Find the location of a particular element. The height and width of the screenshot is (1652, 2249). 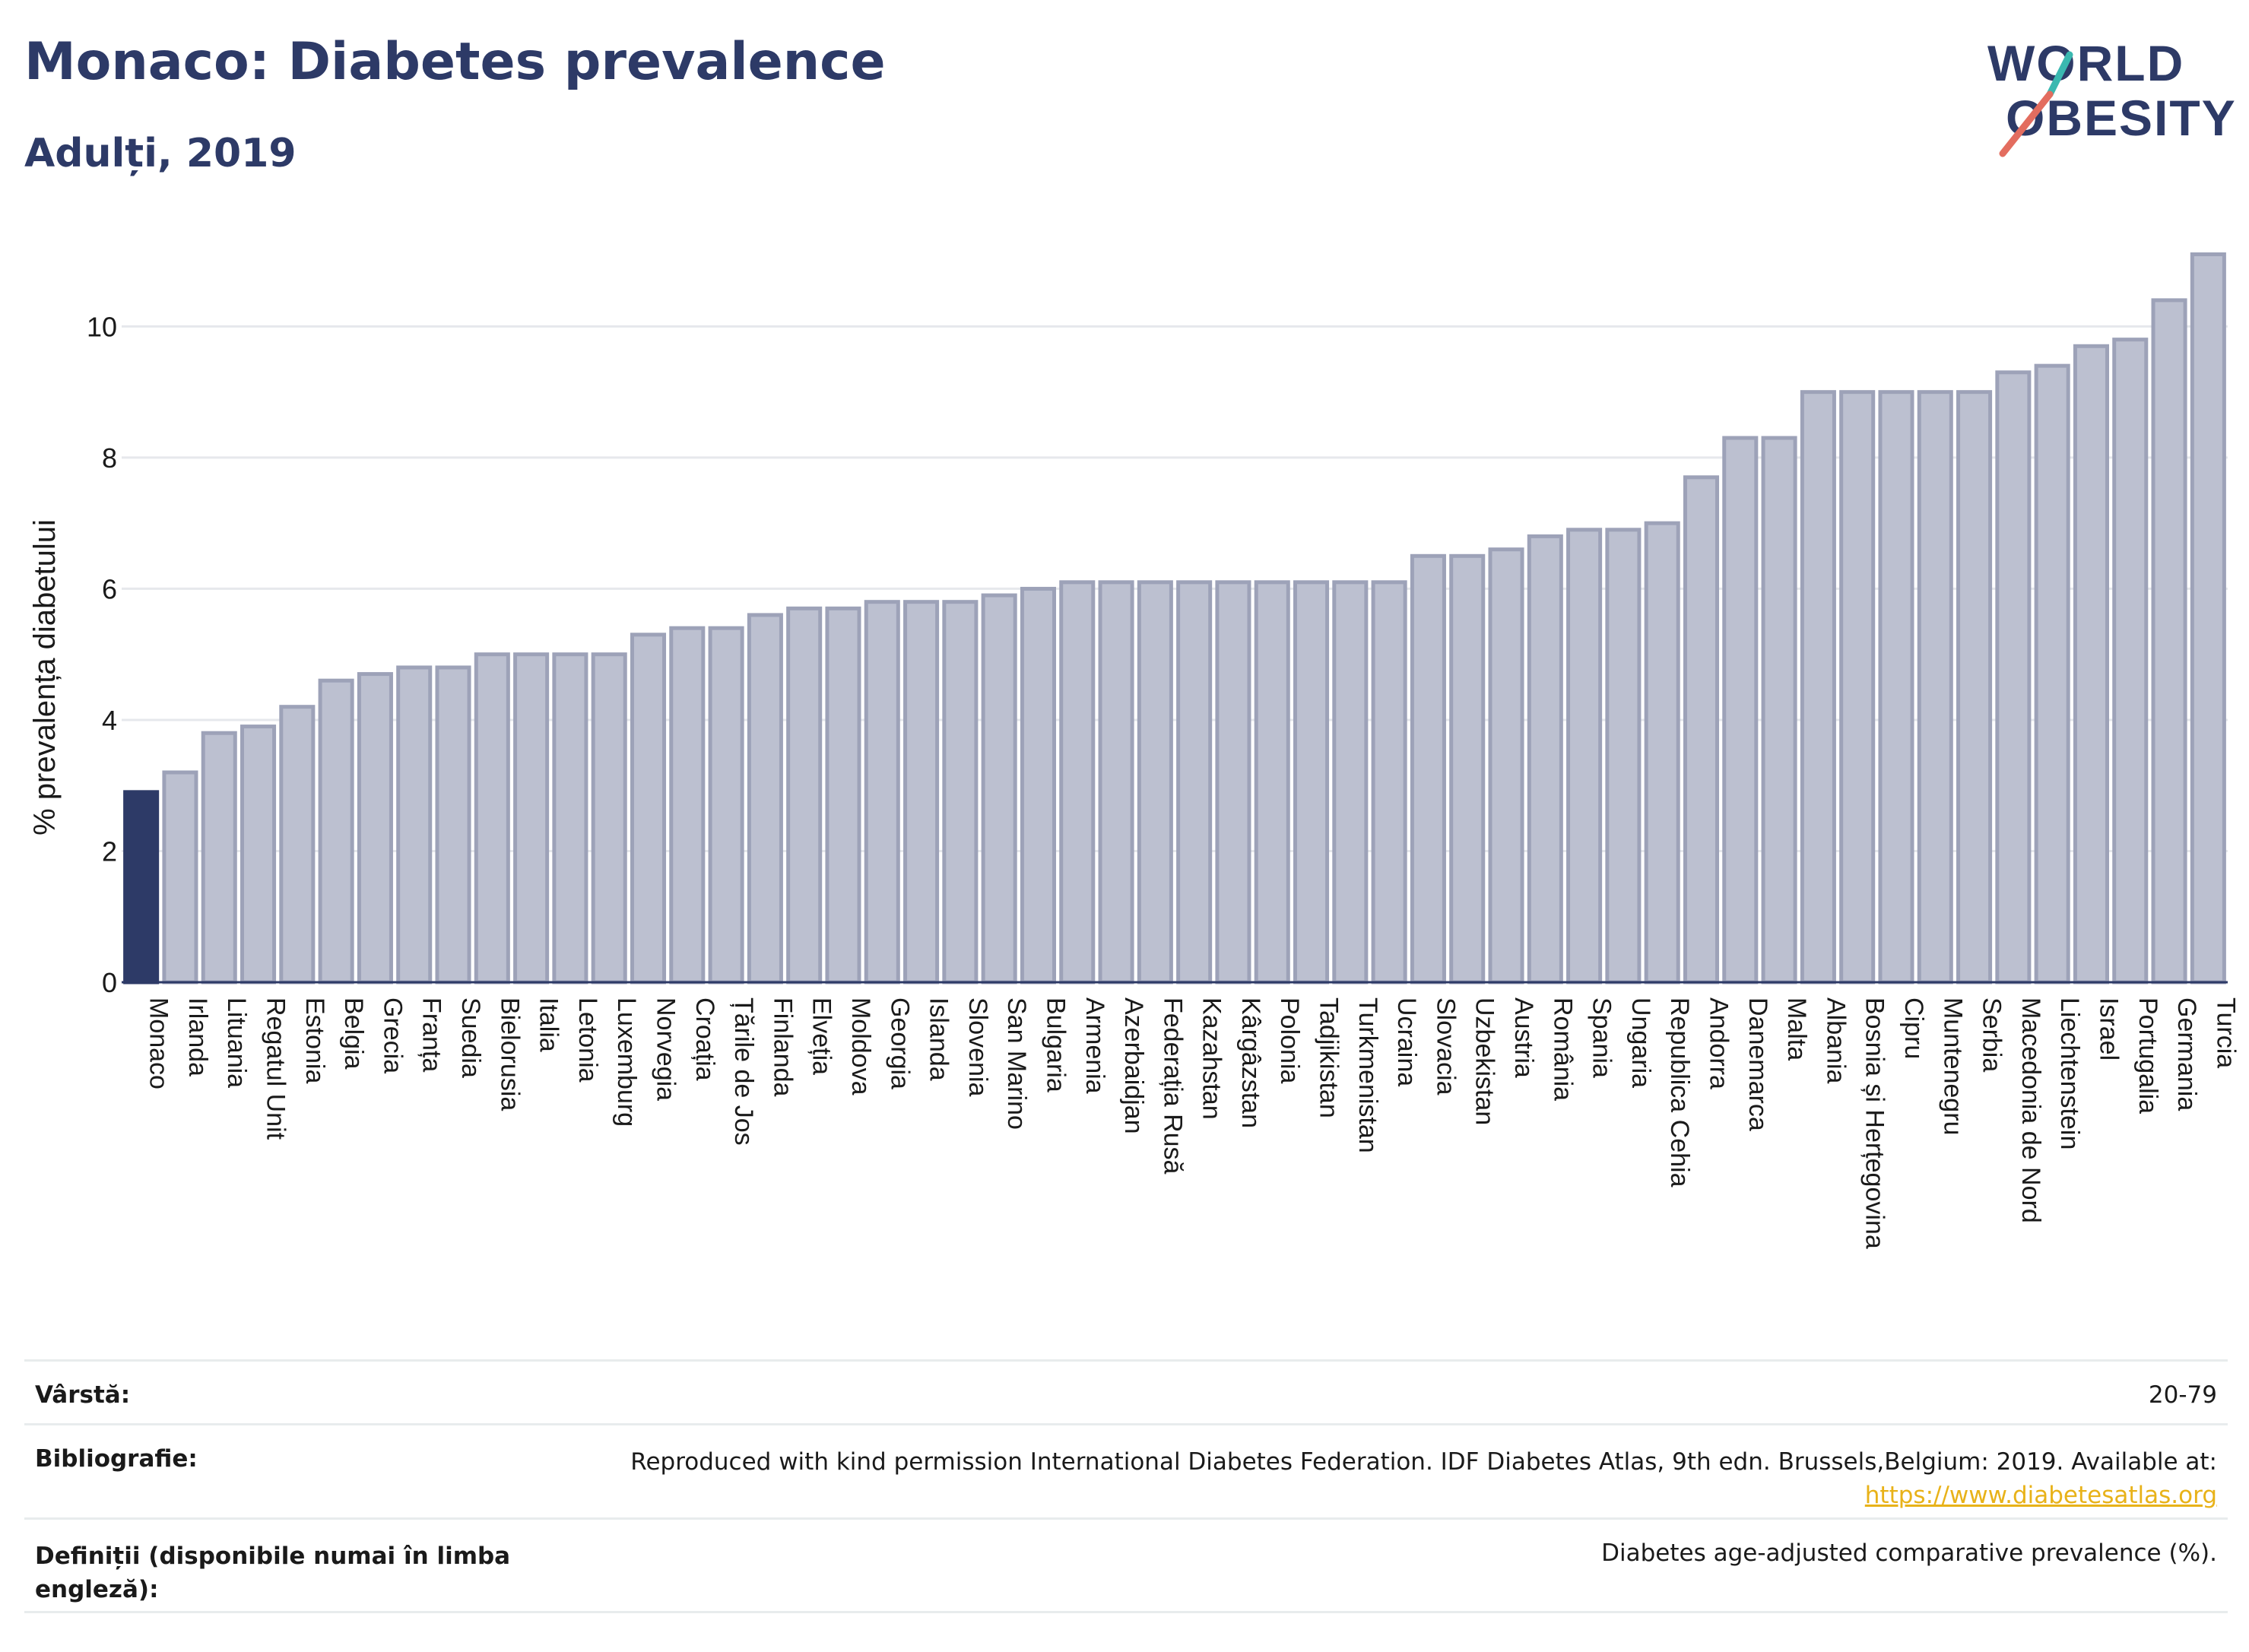

bibliography-link: https://www.diabetesatlas.org is located at coordinates (2040, 1495).